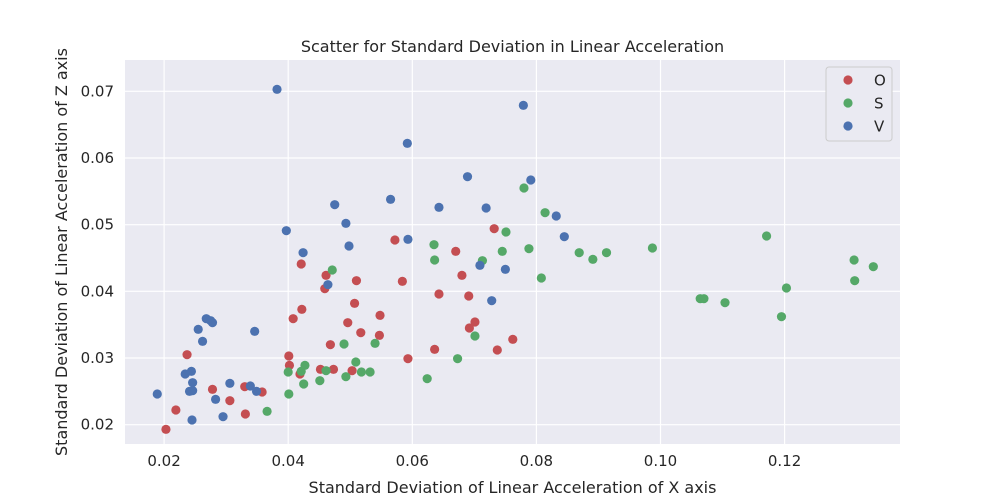 This screenshot has width=1000, height=504. I want to click on y-tick-label: 0.02, so click(97, 425).